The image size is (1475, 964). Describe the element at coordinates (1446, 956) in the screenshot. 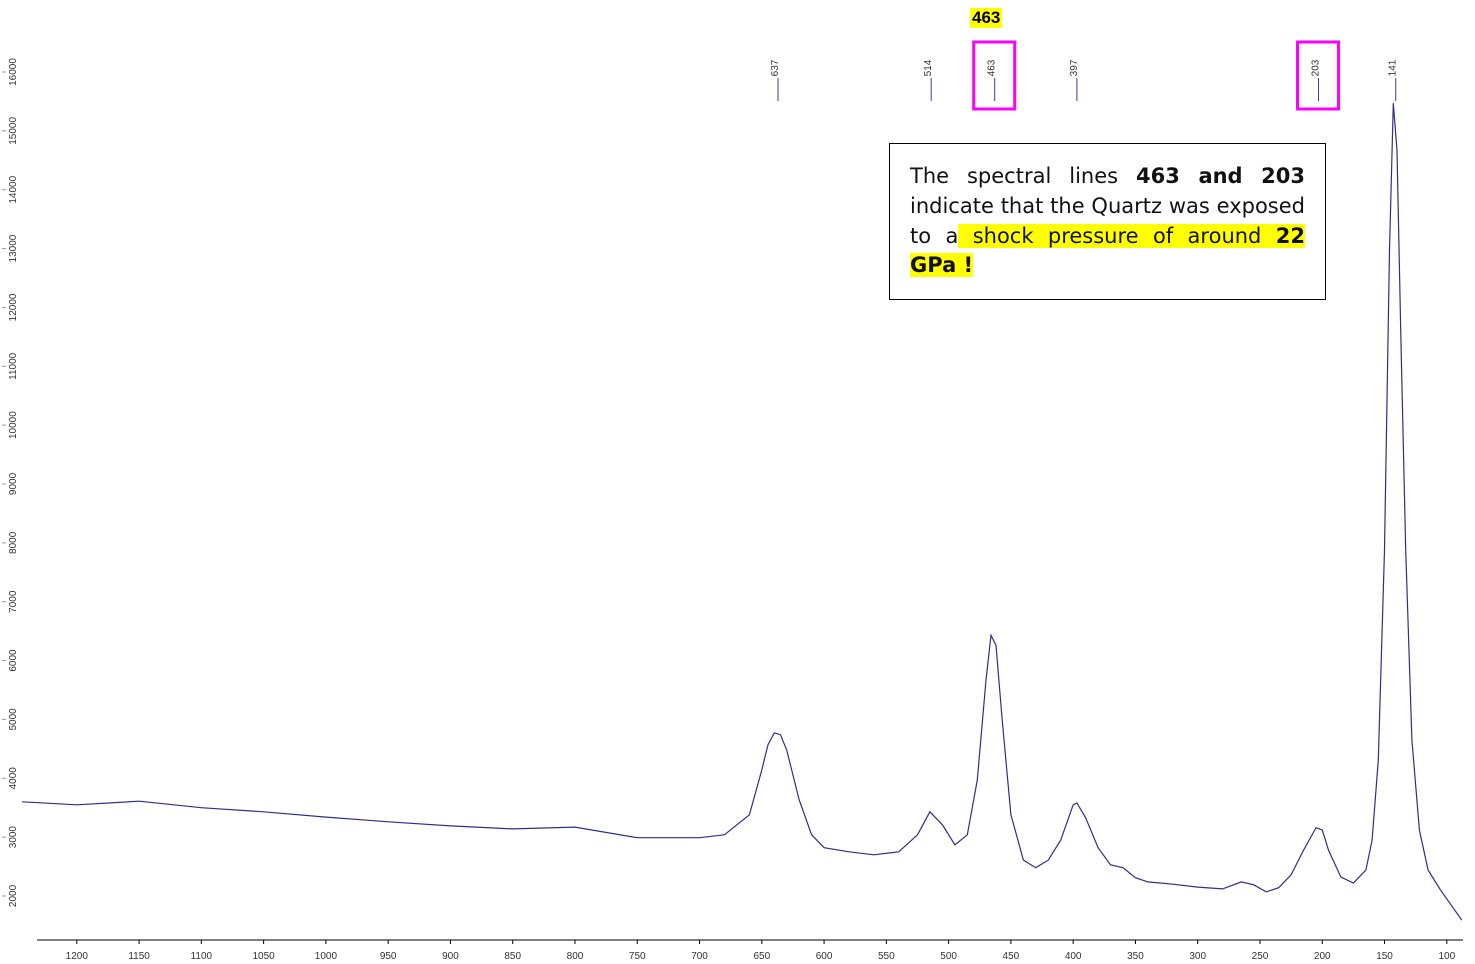

I see `x-tick-label: 100` at that location.